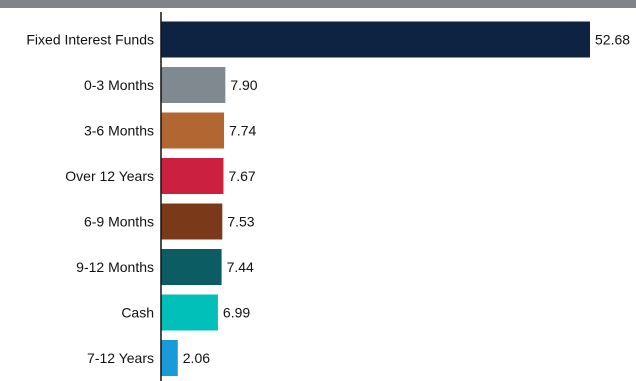  Describe the element at coordinates (242, 131) in the screenshot. I see `value-label-2: 7.74` at that location.